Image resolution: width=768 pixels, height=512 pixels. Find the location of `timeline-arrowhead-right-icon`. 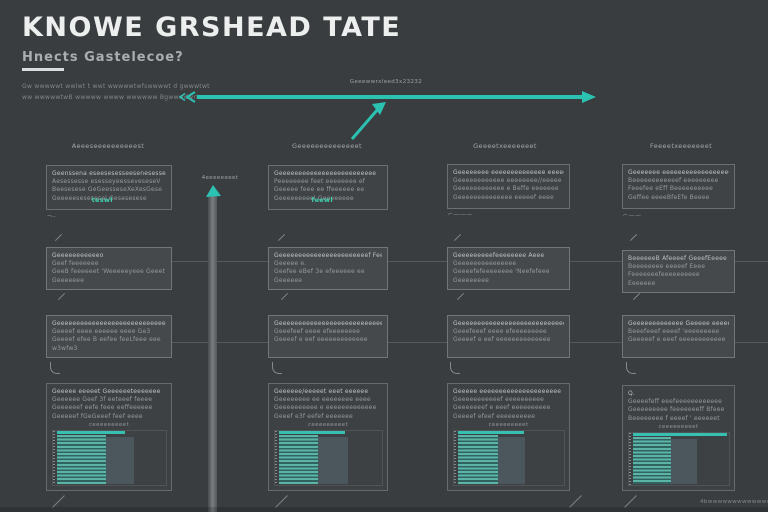

timeline-arrowhead-right-icon is located at coordinates (589, 97).